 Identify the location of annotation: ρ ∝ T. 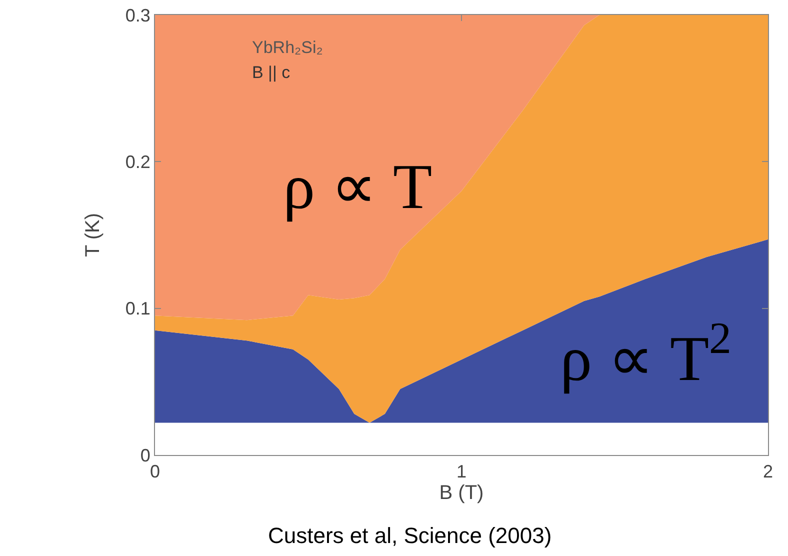
(357, 186).